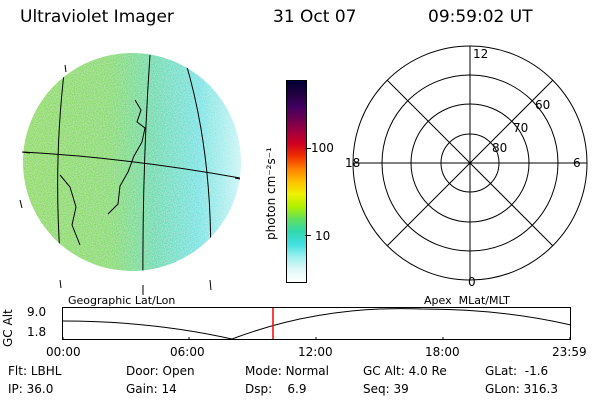 This screenshot has width=600, height=400. What do you see at coordinates (63, 352) in the screenshot?
I see `orbit-xtick-0000: 00:00` at bounding box center [63, 352].